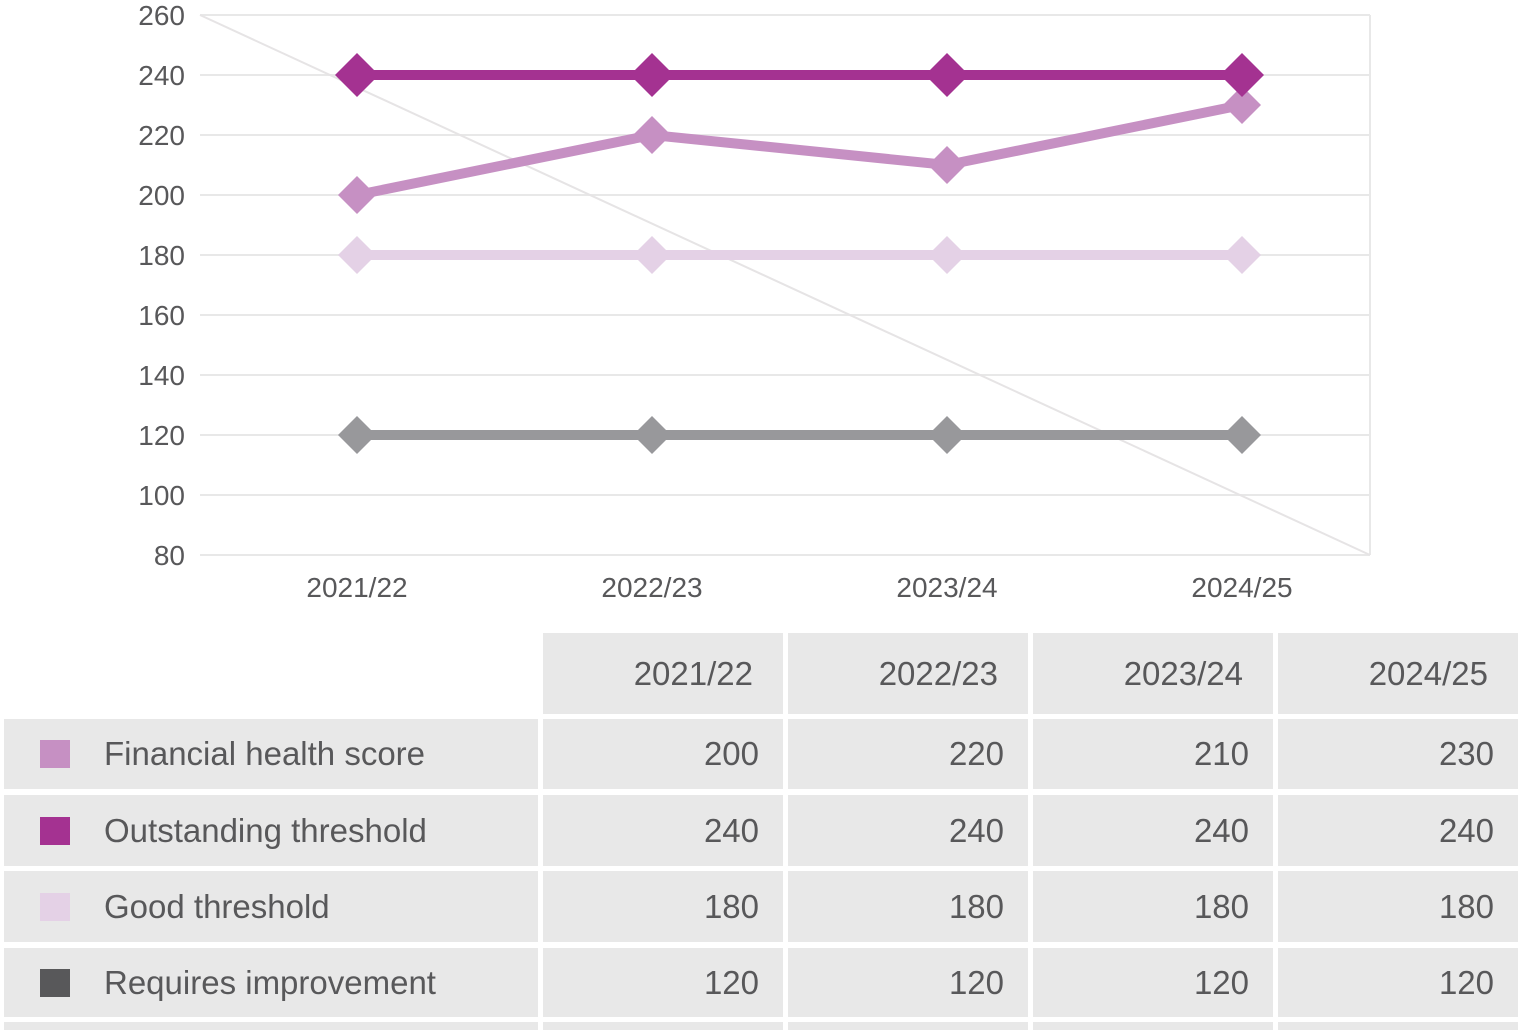  I want to click on table-row: Good threshold 180 180 180 180, so click(760, 906).